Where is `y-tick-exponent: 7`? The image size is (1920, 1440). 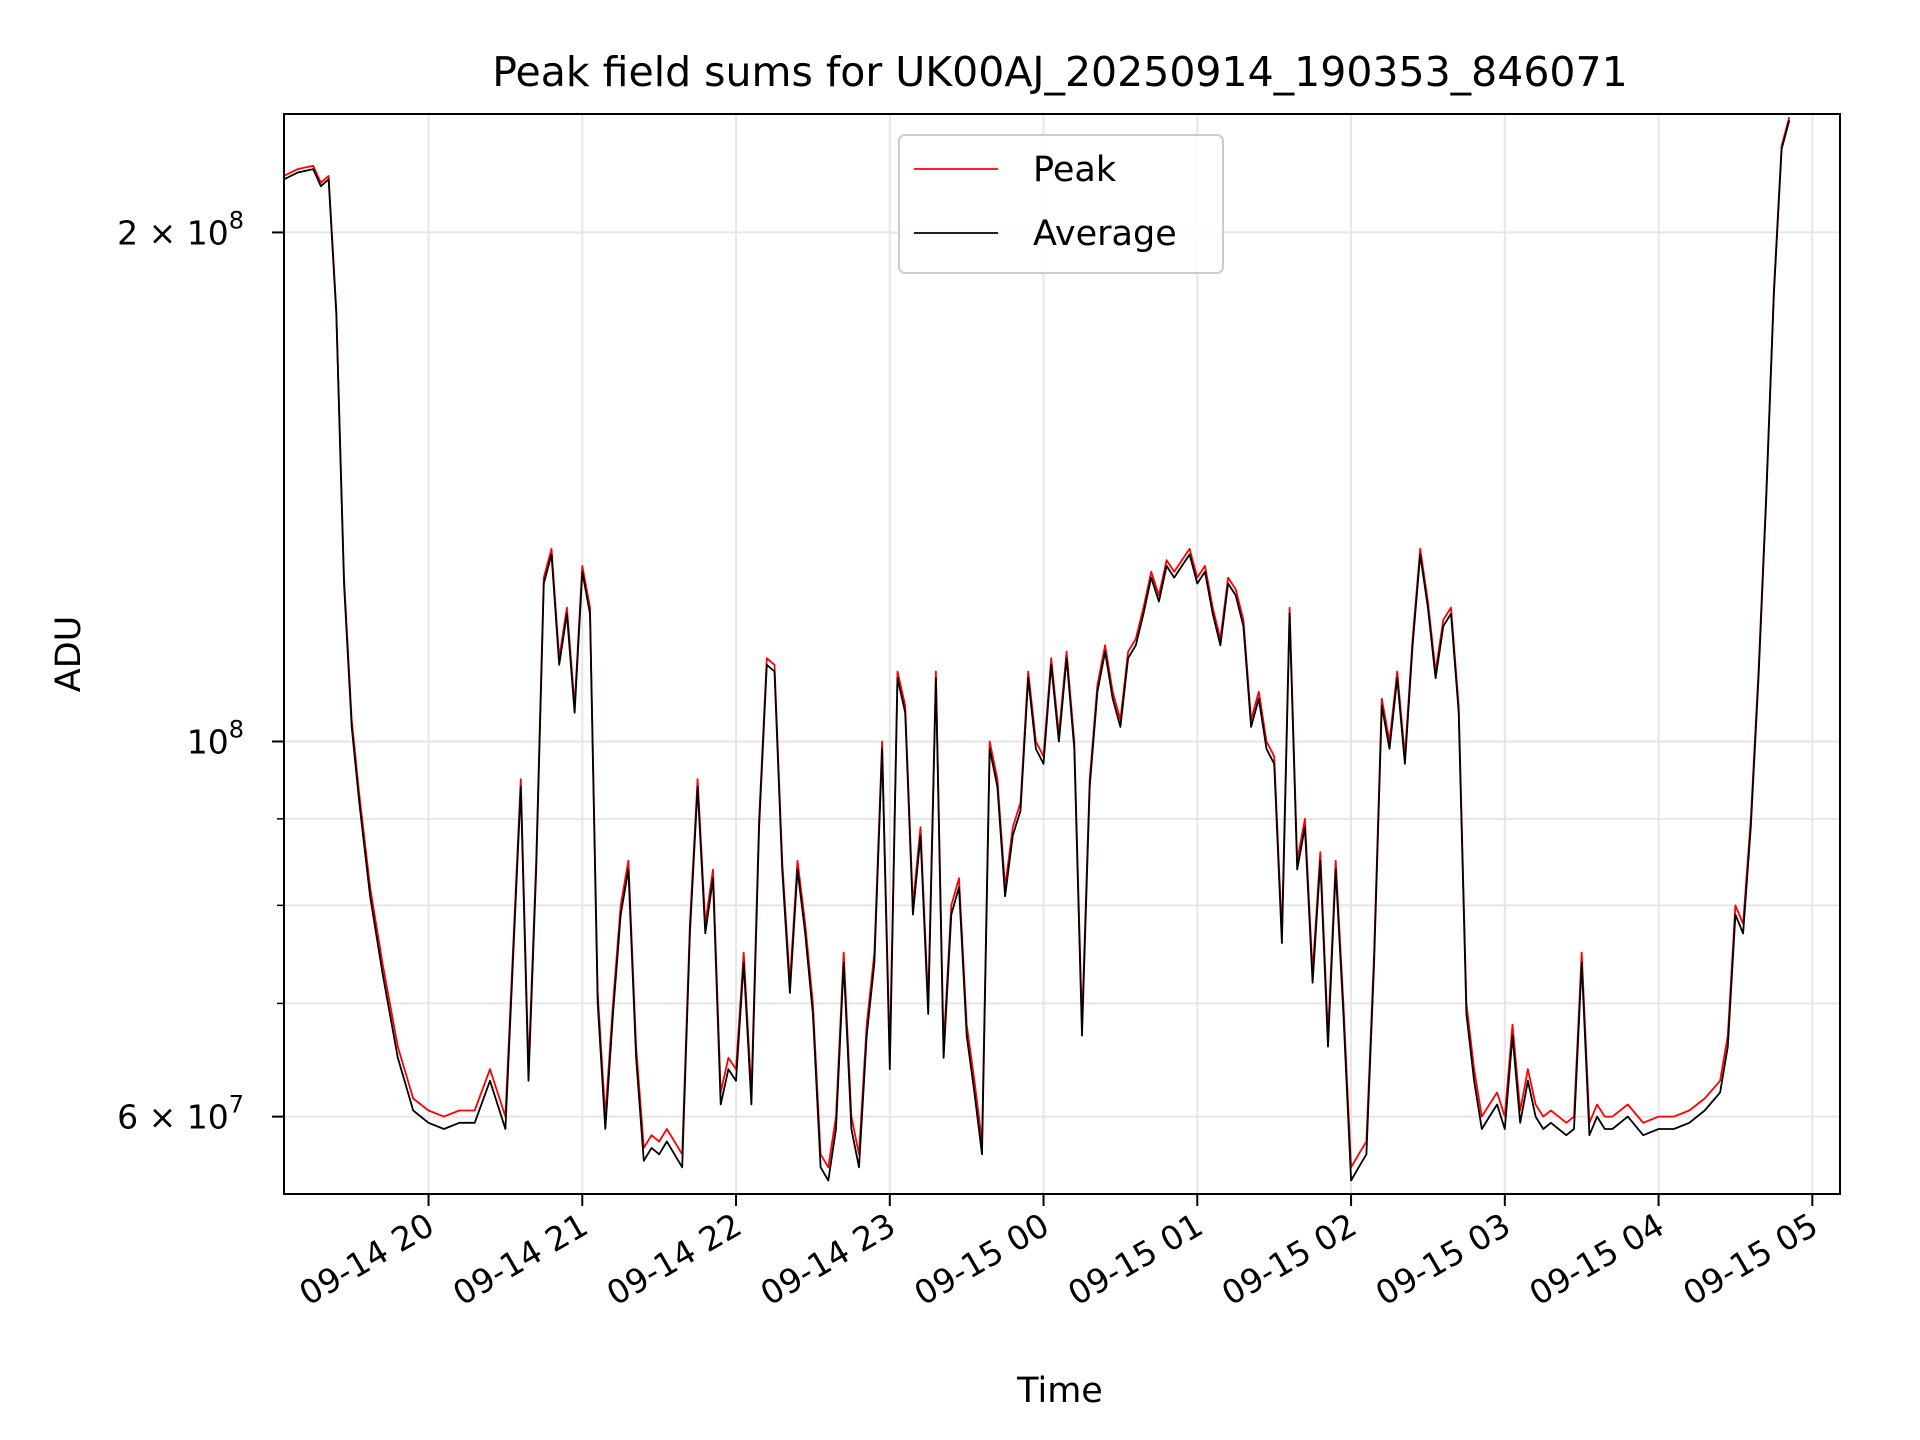
y-tick-exponent: 7 is located at coordinates (236, 1105).